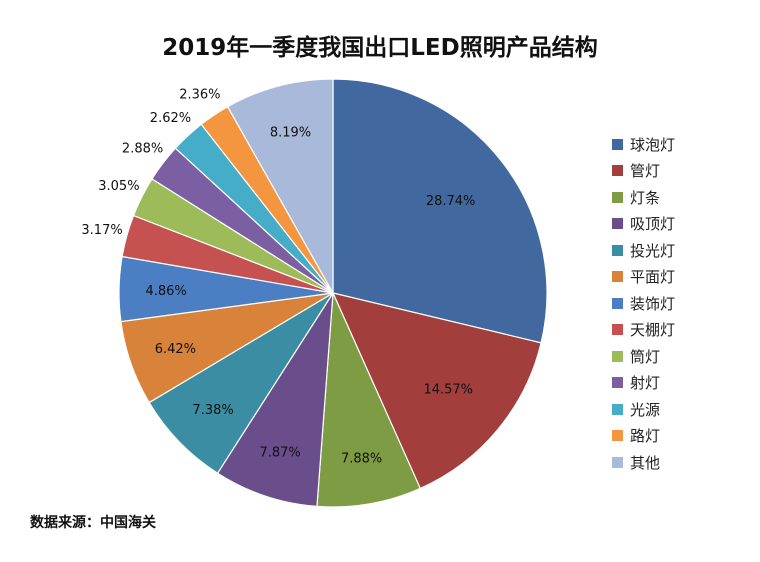  Describe the element at coordinates (165, 291) in the screenshot. I see `slice-data-label: 4.86%` at that location.